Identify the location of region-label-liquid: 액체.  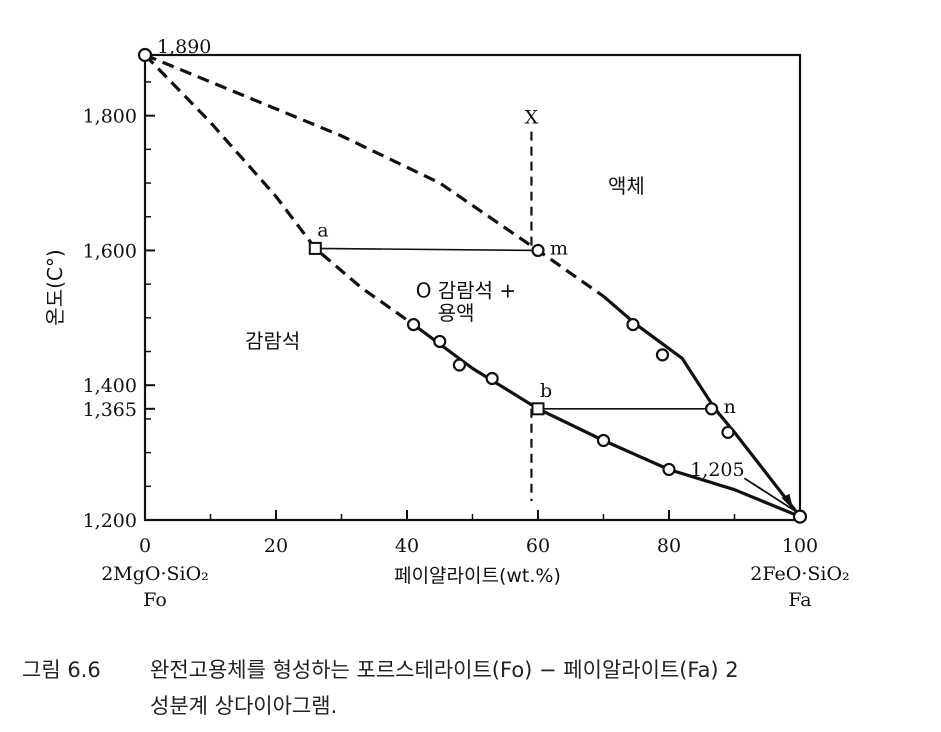
(626, 186).